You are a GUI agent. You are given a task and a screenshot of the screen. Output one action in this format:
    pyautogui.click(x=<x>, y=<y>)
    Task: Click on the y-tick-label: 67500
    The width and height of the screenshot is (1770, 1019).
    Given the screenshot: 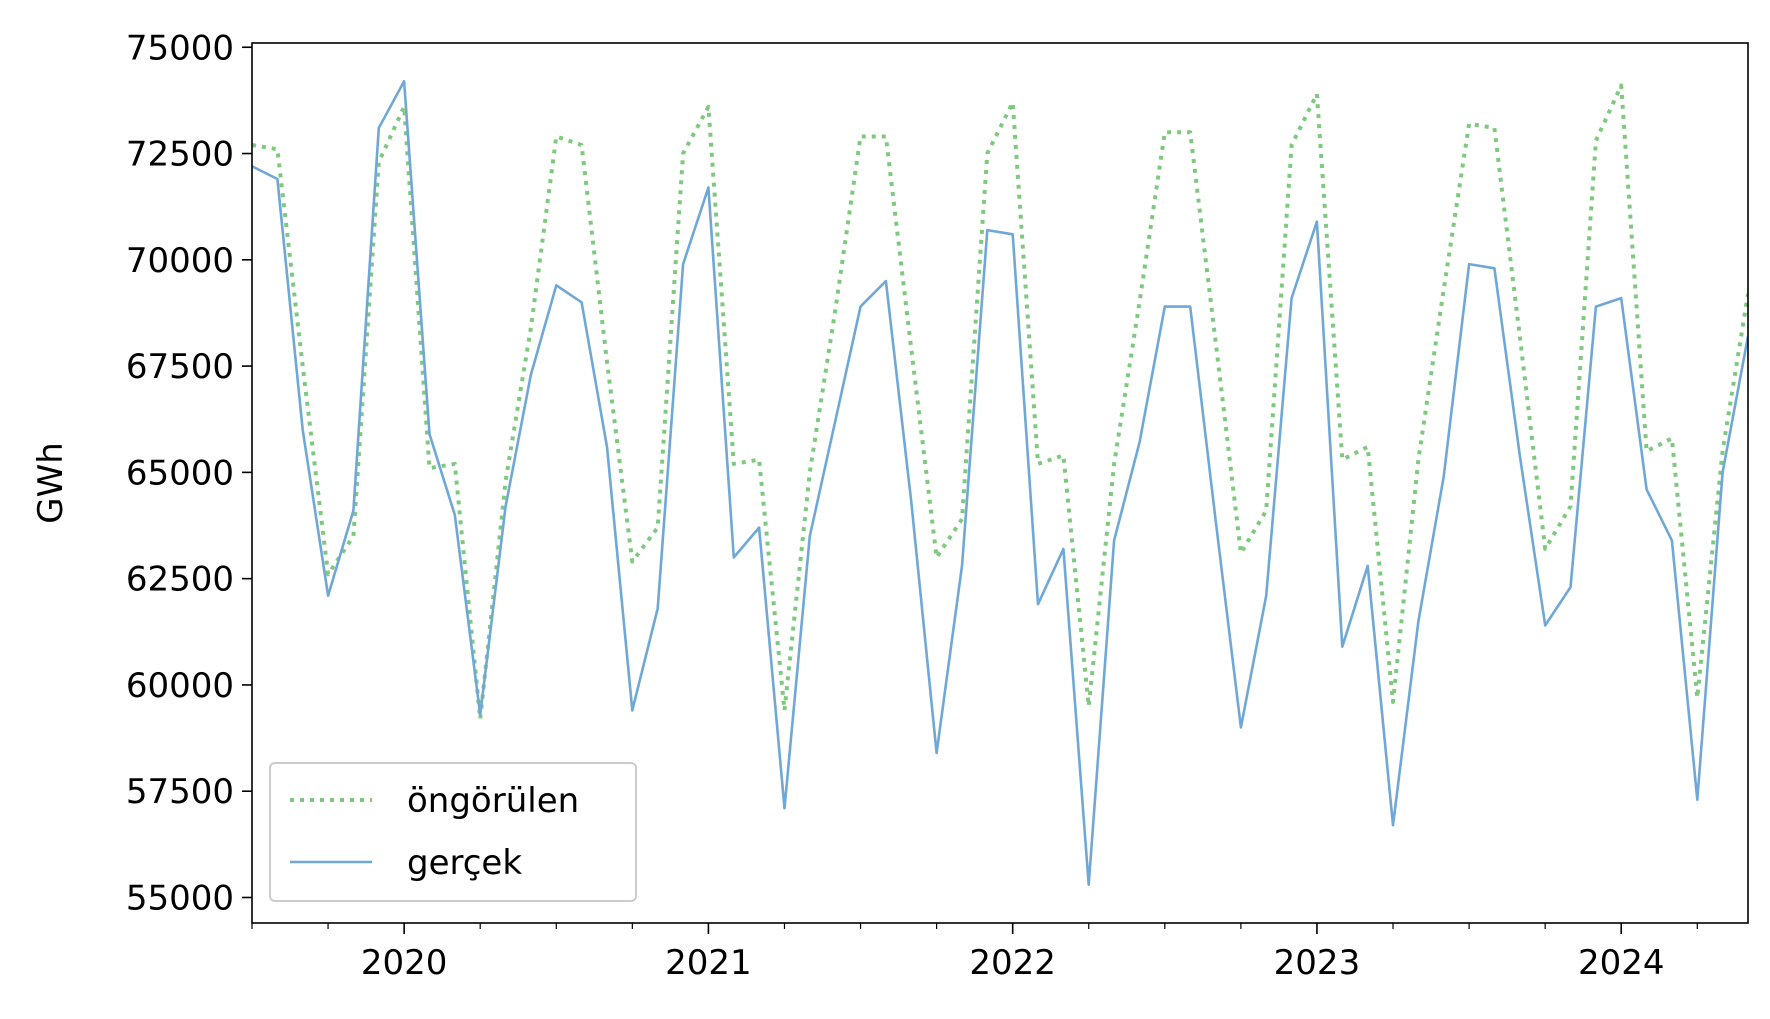 What is the action you would take?
    pyautogui.click(x=180, y=367)
    